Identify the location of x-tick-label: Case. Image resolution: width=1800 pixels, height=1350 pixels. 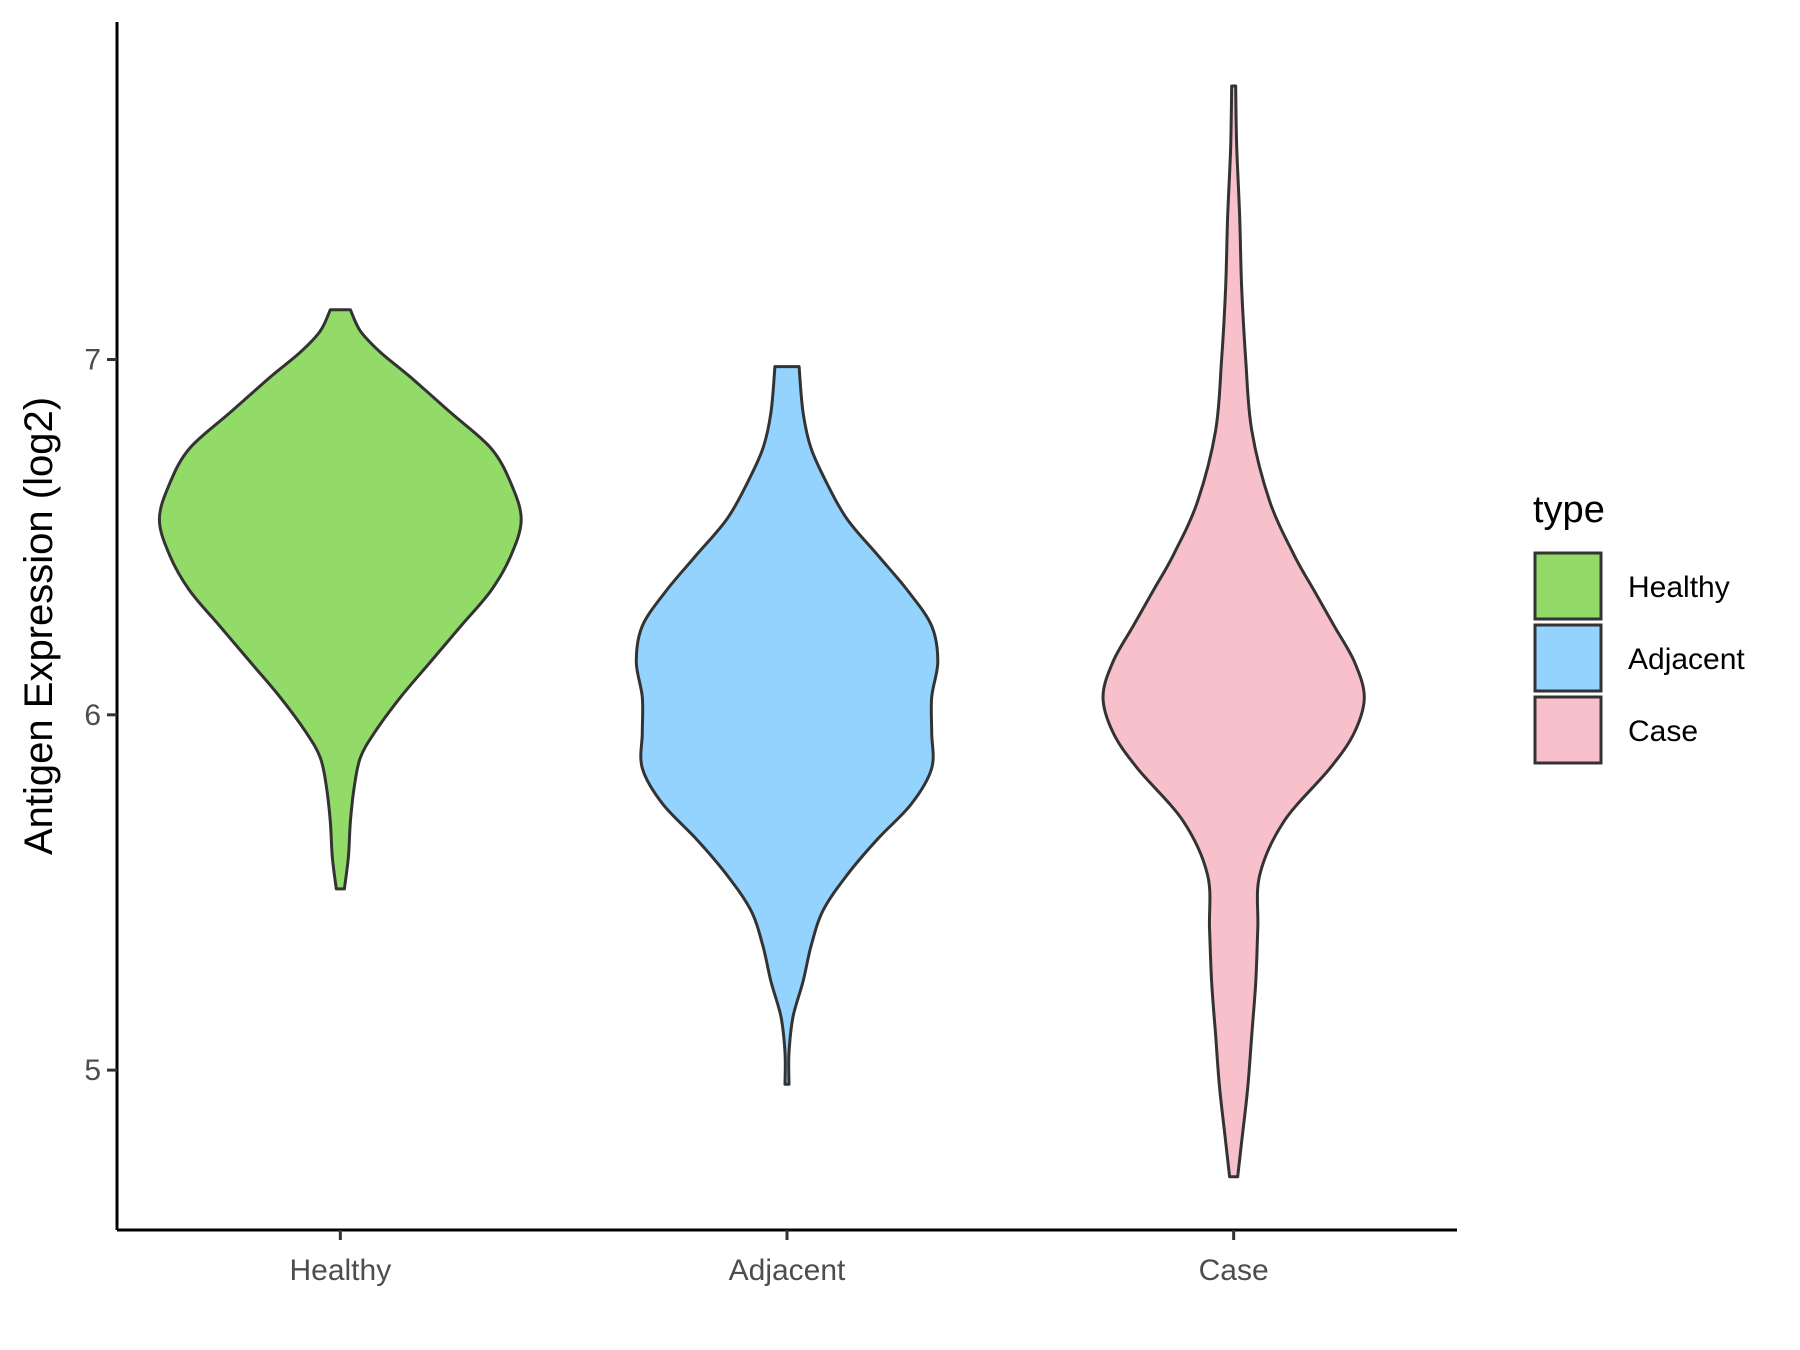
(1234, 1270).